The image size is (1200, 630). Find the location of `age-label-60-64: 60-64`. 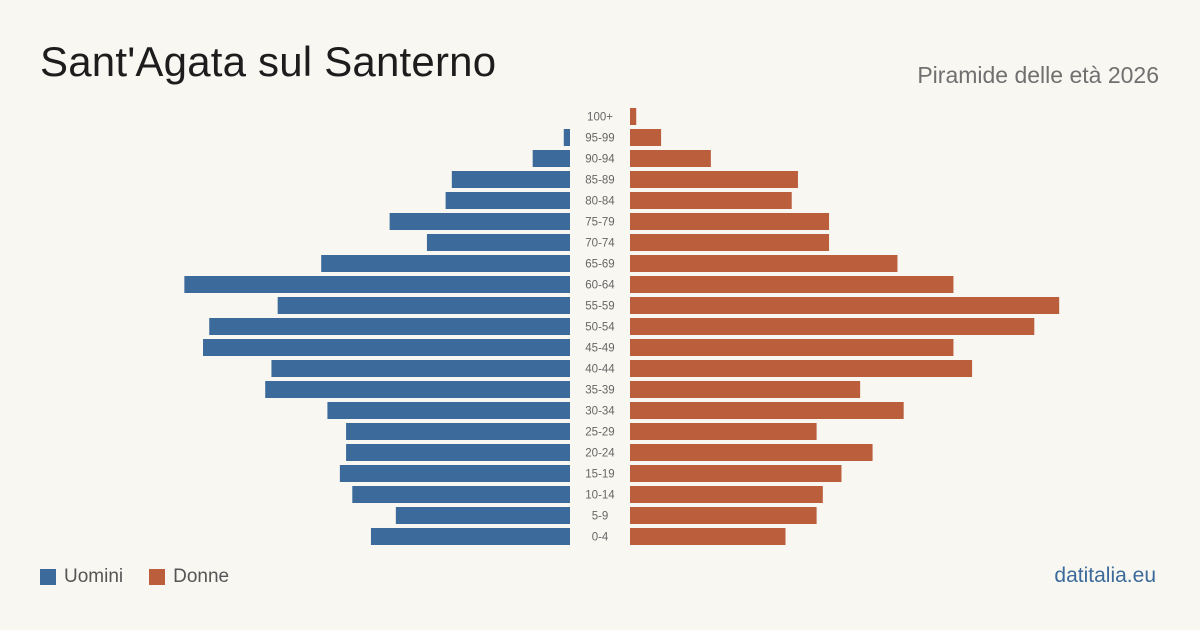

age-label-60-64: 60-64 is located at coordinates (600, 286).